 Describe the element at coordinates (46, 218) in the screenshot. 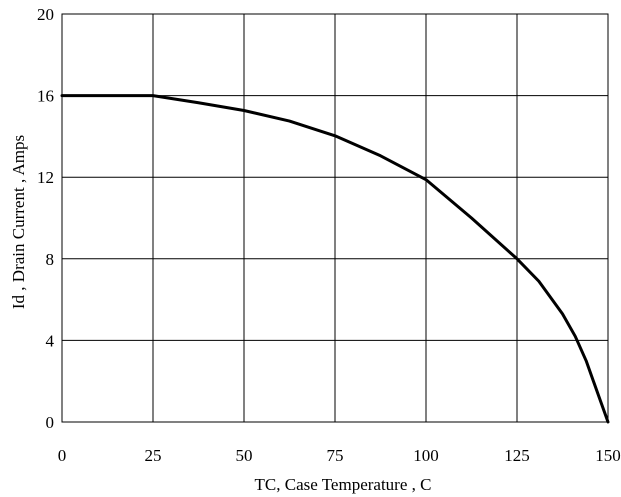

I see `y-tick-labels: 0 4 8 12 16 20` at that location.